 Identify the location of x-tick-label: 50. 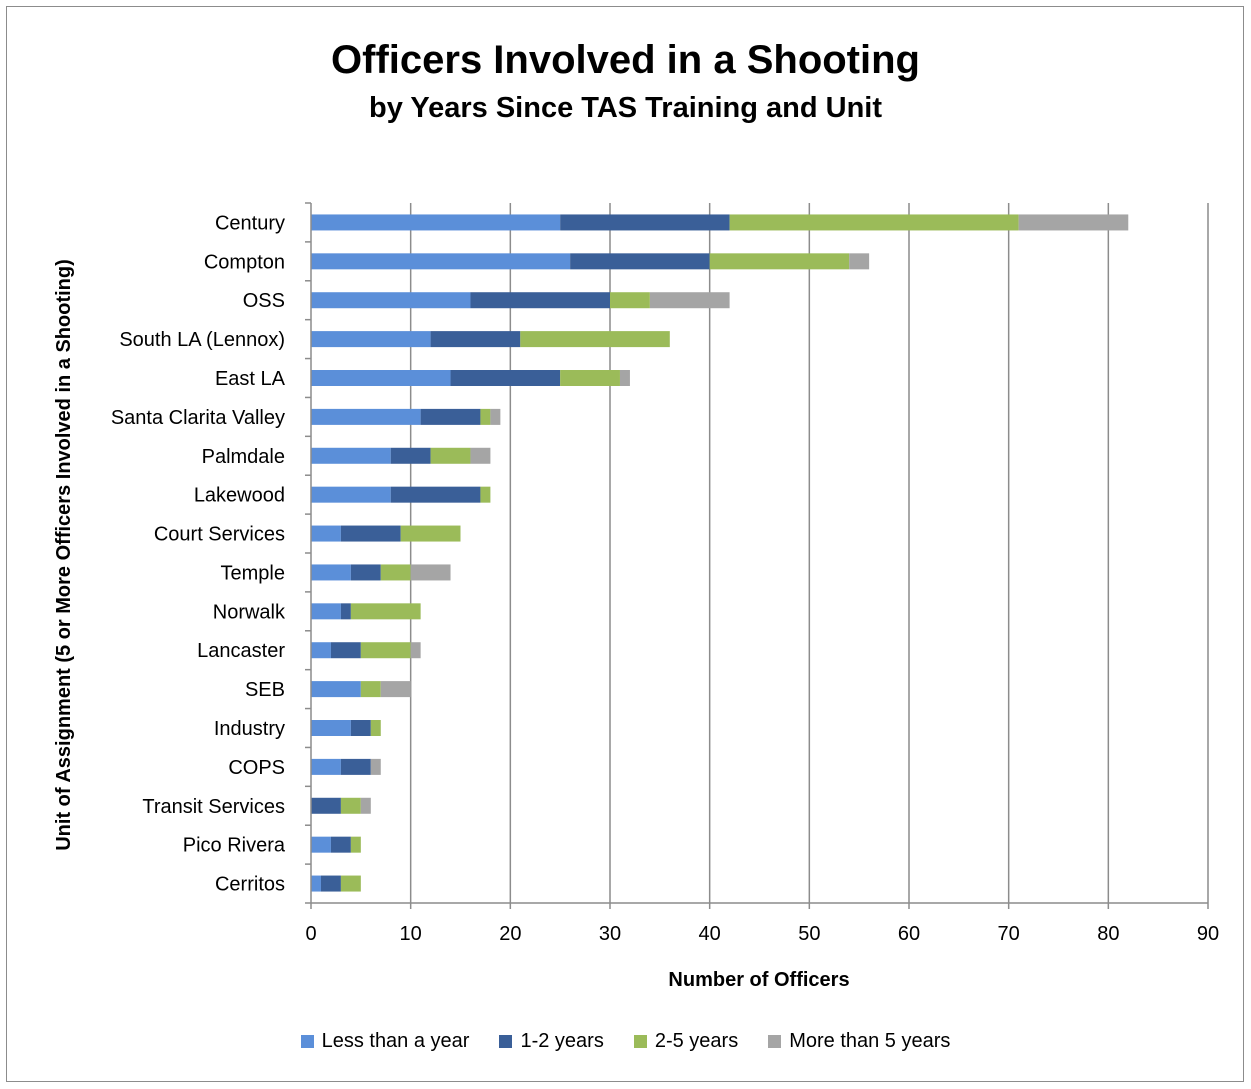
(809, 934).